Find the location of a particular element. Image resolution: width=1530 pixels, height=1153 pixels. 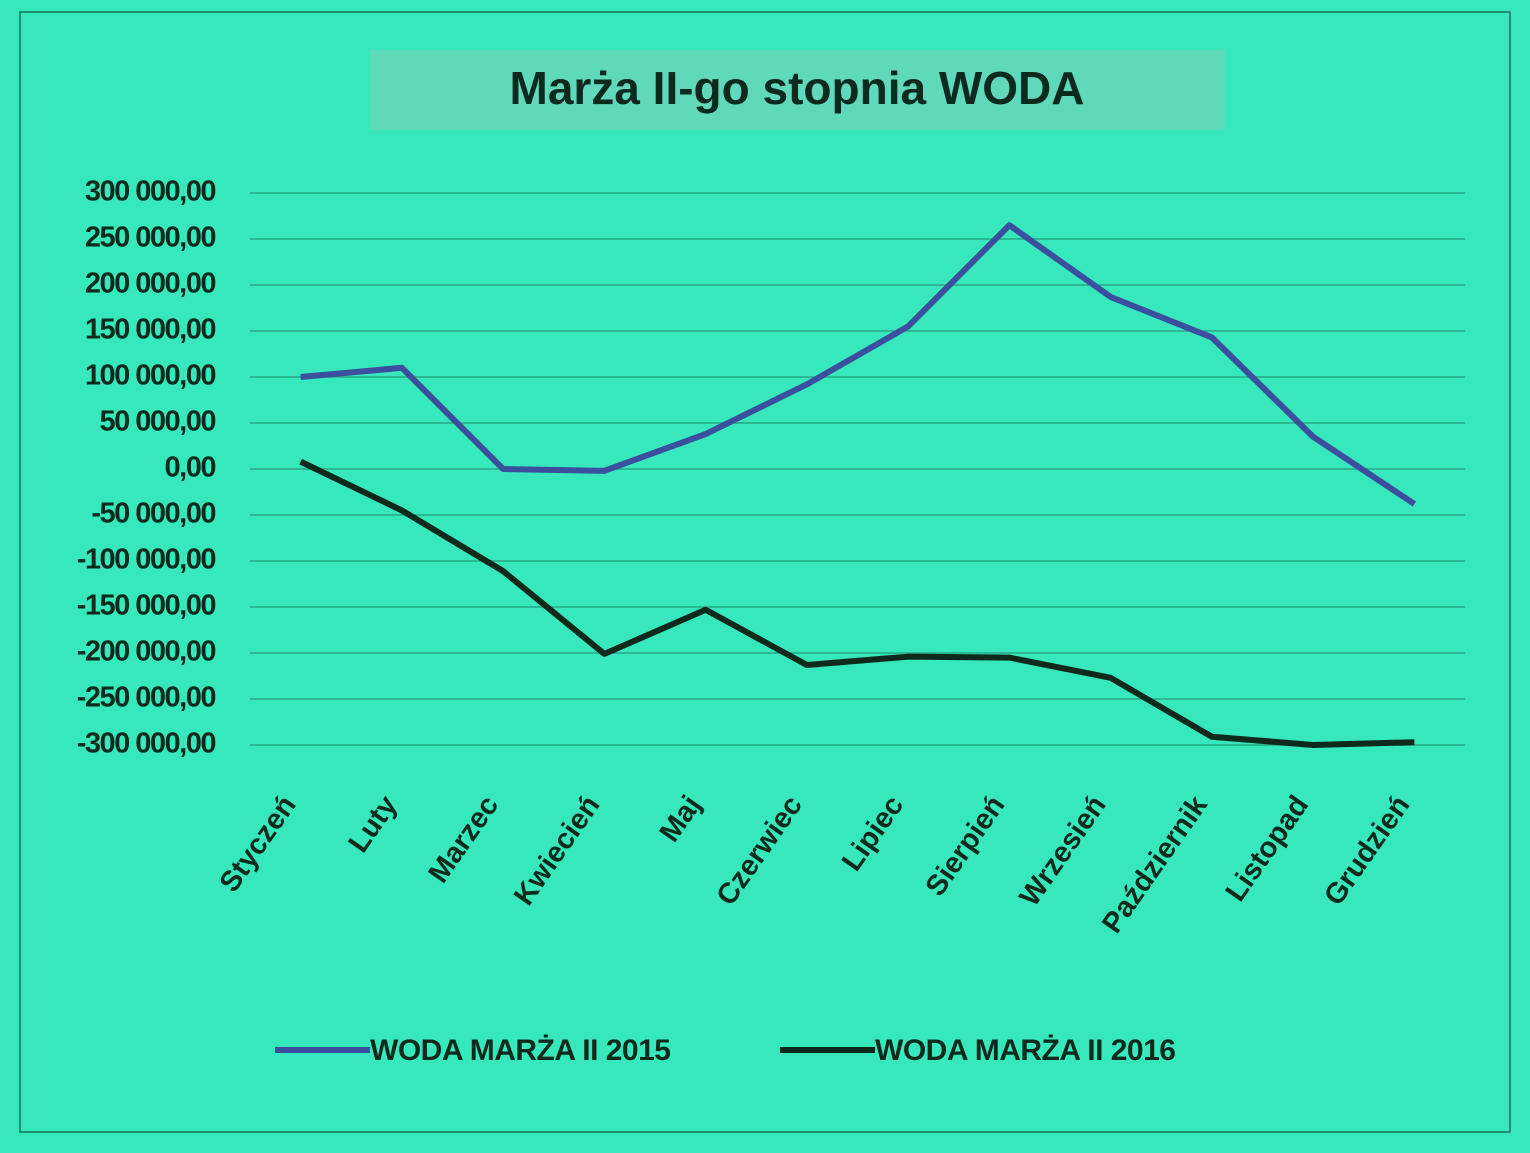

chart-title: Marża II-go stopnia WODA is located at coordinates (797, 88).